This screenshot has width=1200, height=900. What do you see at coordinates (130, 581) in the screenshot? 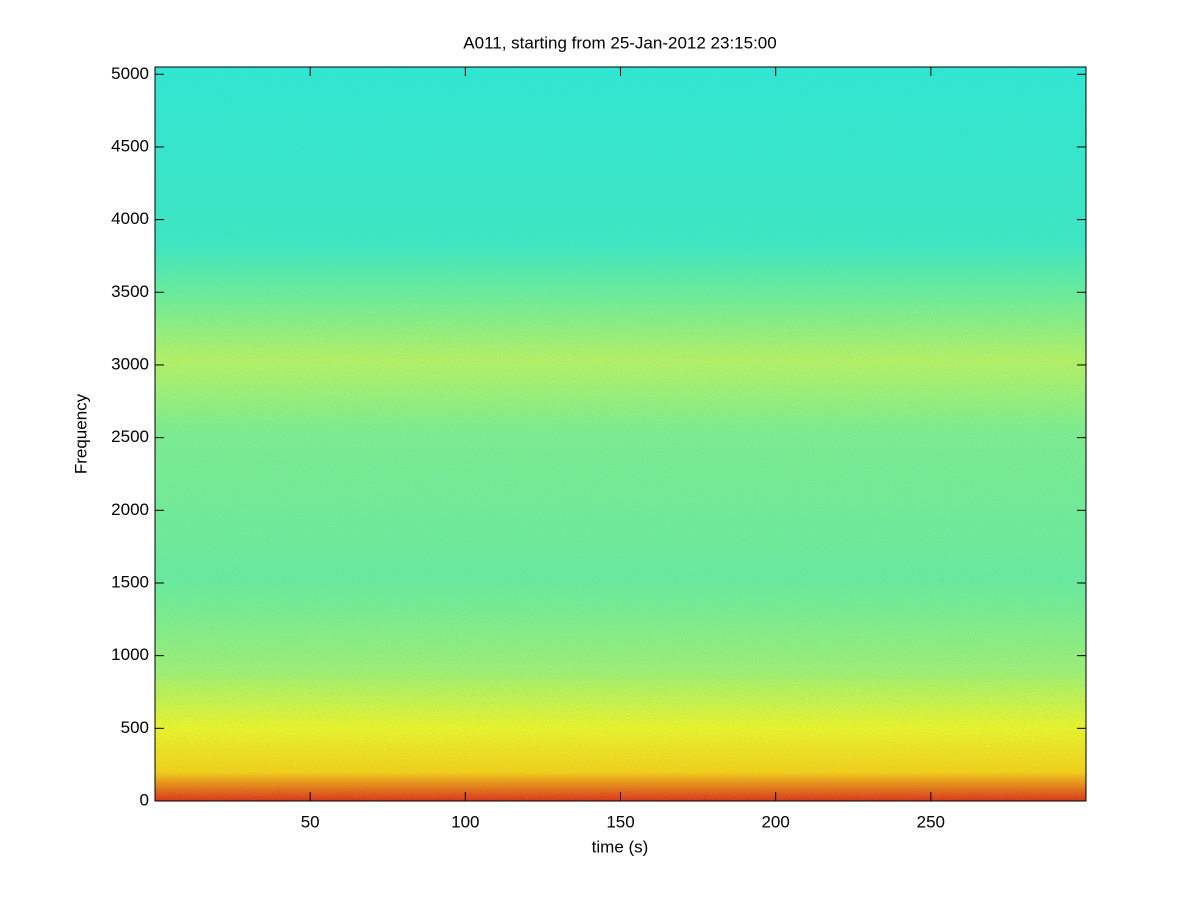
I see `y-tick-label: 1500` at bounding box center [130, 581].